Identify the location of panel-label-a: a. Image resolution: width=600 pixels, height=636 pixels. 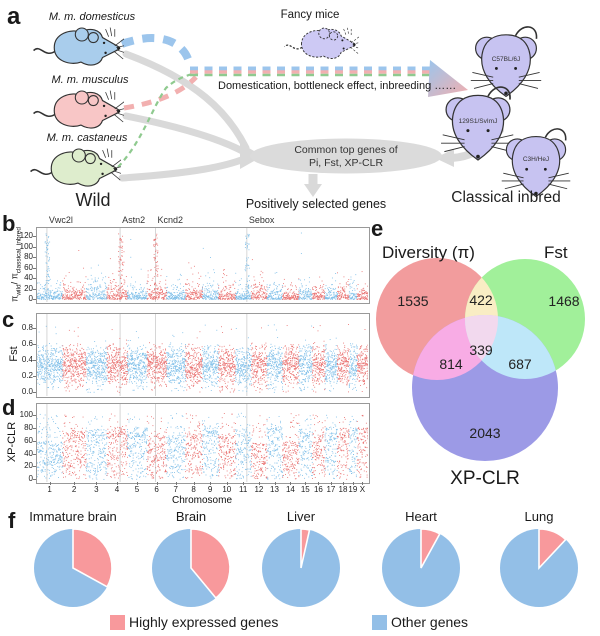
(14, 16).